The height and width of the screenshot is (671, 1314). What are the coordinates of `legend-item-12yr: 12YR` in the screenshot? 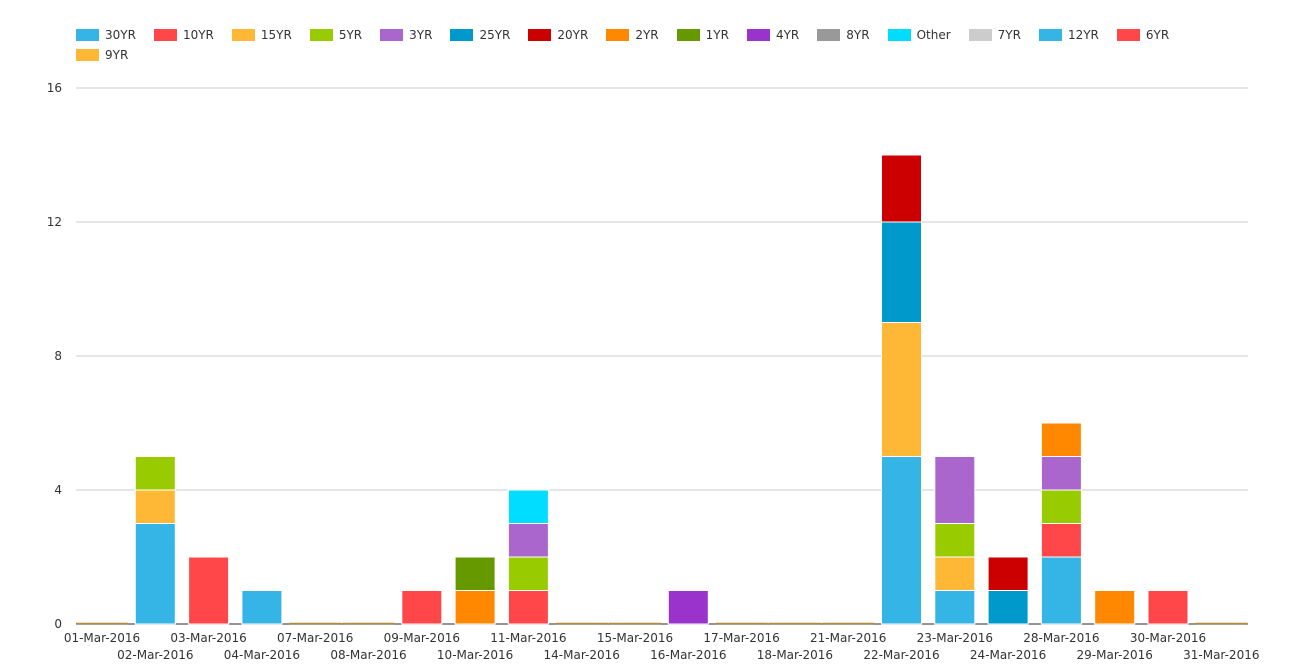 It's located at (1068, 34).